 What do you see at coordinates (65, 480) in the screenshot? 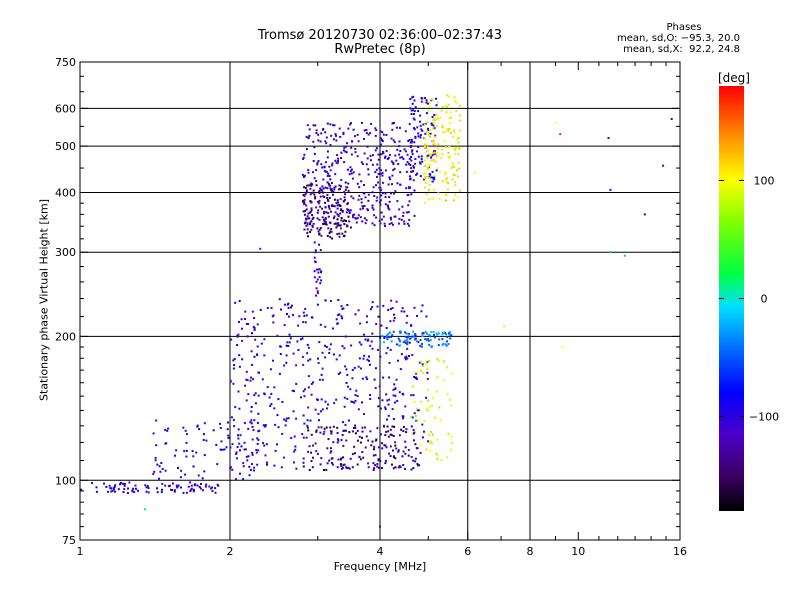
I see `y-tick-label: 100` at bounding box center [65, 480].